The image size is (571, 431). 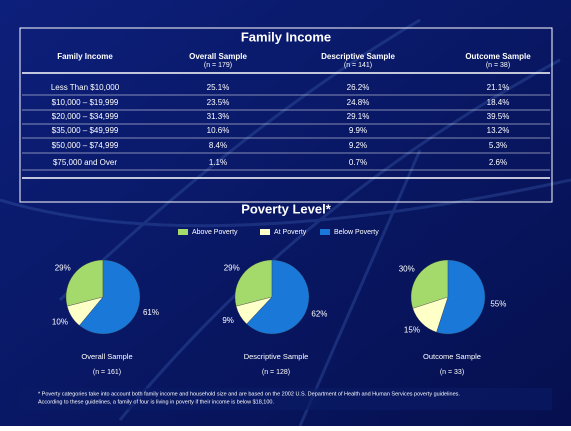 What do you see at coordinates (358, 130) in the screenshot?
I see `cell: 9.9%` at bounding box center [358, 130].